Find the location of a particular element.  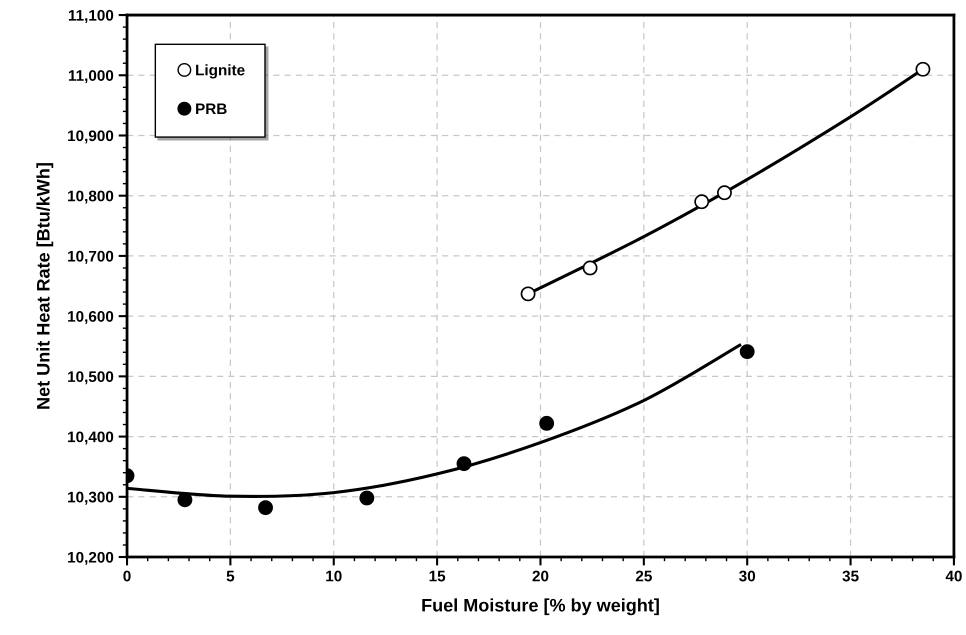

y-tick-label: 10,200 is located at coordinates (91, 558).